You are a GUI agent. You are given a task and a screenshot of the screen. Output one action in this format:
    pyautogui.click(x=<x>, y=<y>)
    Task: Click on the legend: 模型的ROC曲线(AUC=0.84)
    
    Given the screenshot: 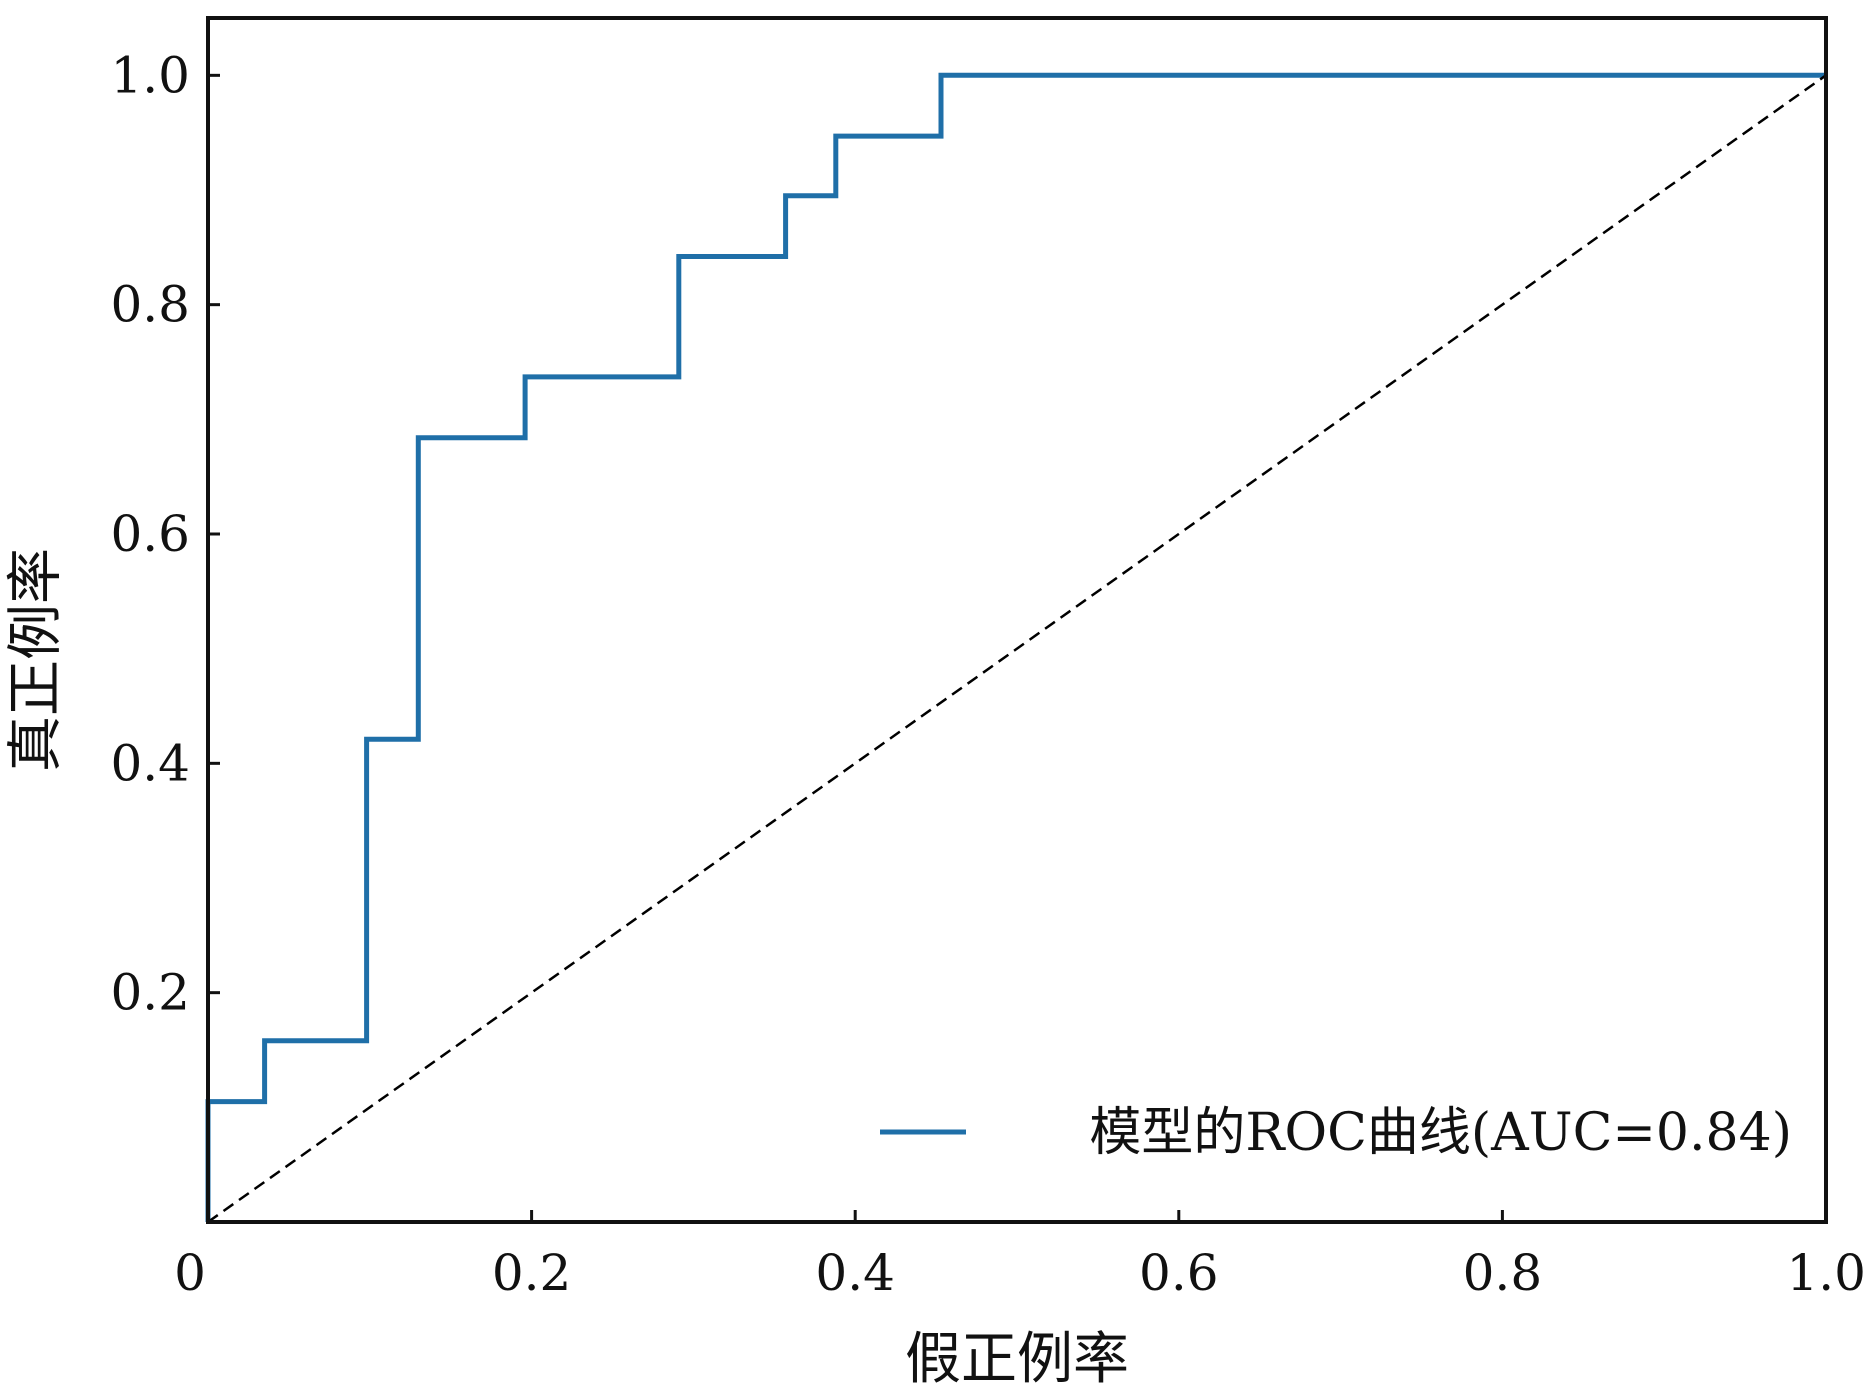 What is the action you would take?
    pyautogui.click(x=1336, y=1133)
    